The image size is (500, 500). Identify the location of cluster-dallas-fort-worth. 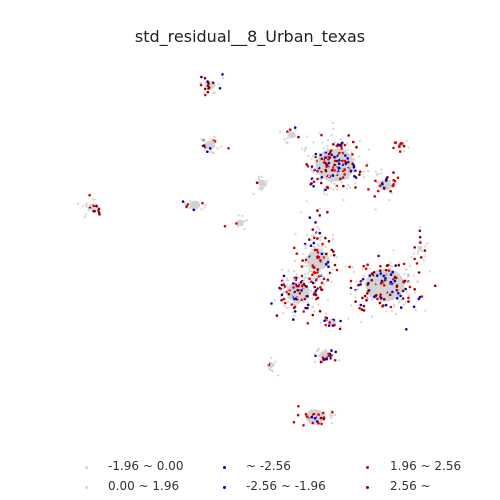
(335, 161).